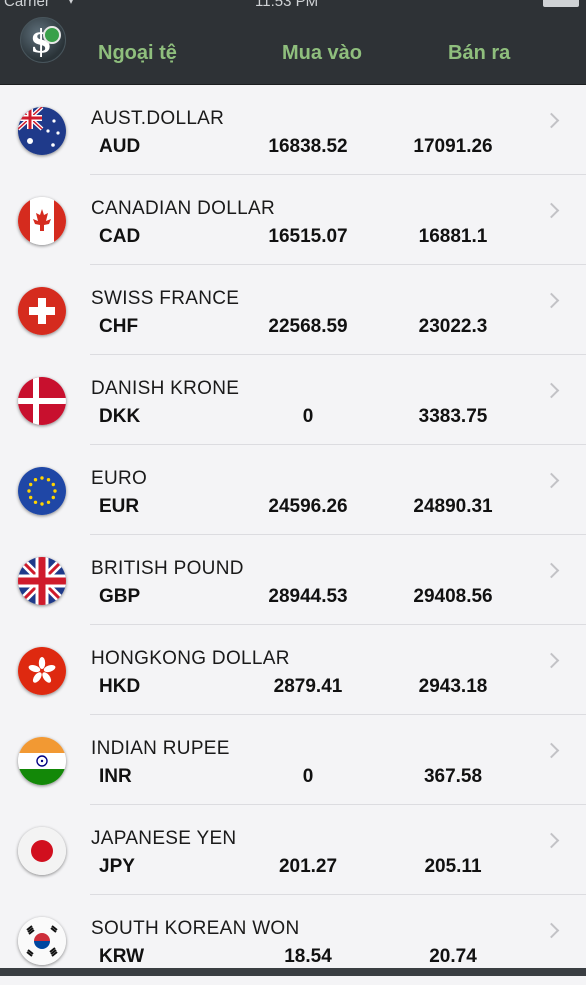 This screenshot has width=586, height=985. What do you see at coordinates (190, 658) in the screenshot?
I see `currency-name: HONGKONG DOLLAR` at bounding box center [190, 658].